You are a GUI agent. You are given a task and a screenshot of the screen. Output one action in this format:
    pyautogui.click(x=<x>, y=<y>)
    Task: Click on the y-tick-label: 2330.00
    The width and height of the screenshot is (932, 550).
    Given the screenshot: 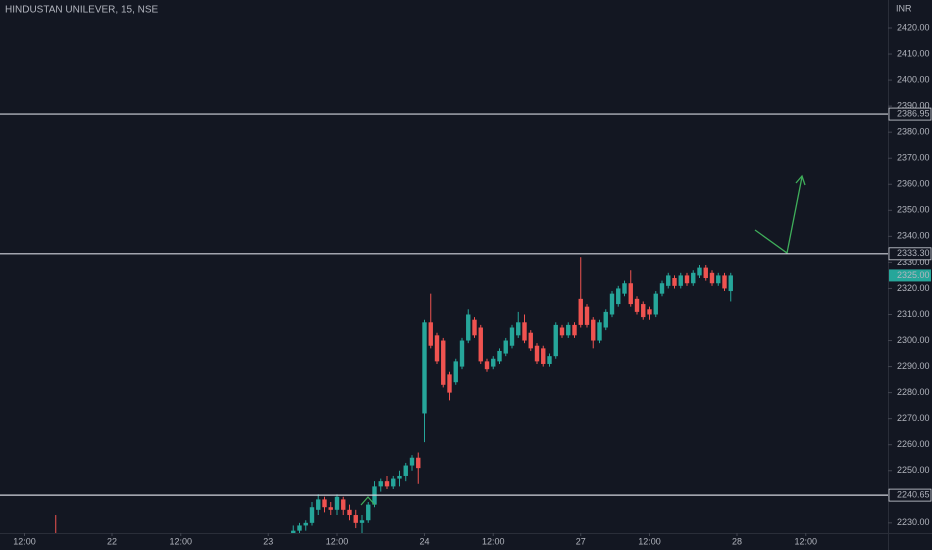 What is the action you would take?
    pyautogui.click(x=913, y=262)
    